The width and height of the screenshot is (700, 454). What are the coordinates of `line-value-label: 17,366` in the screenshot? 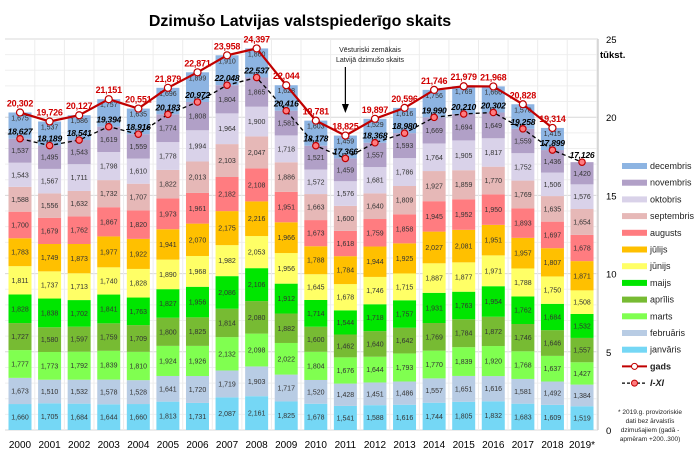 It's located at (345, 151).